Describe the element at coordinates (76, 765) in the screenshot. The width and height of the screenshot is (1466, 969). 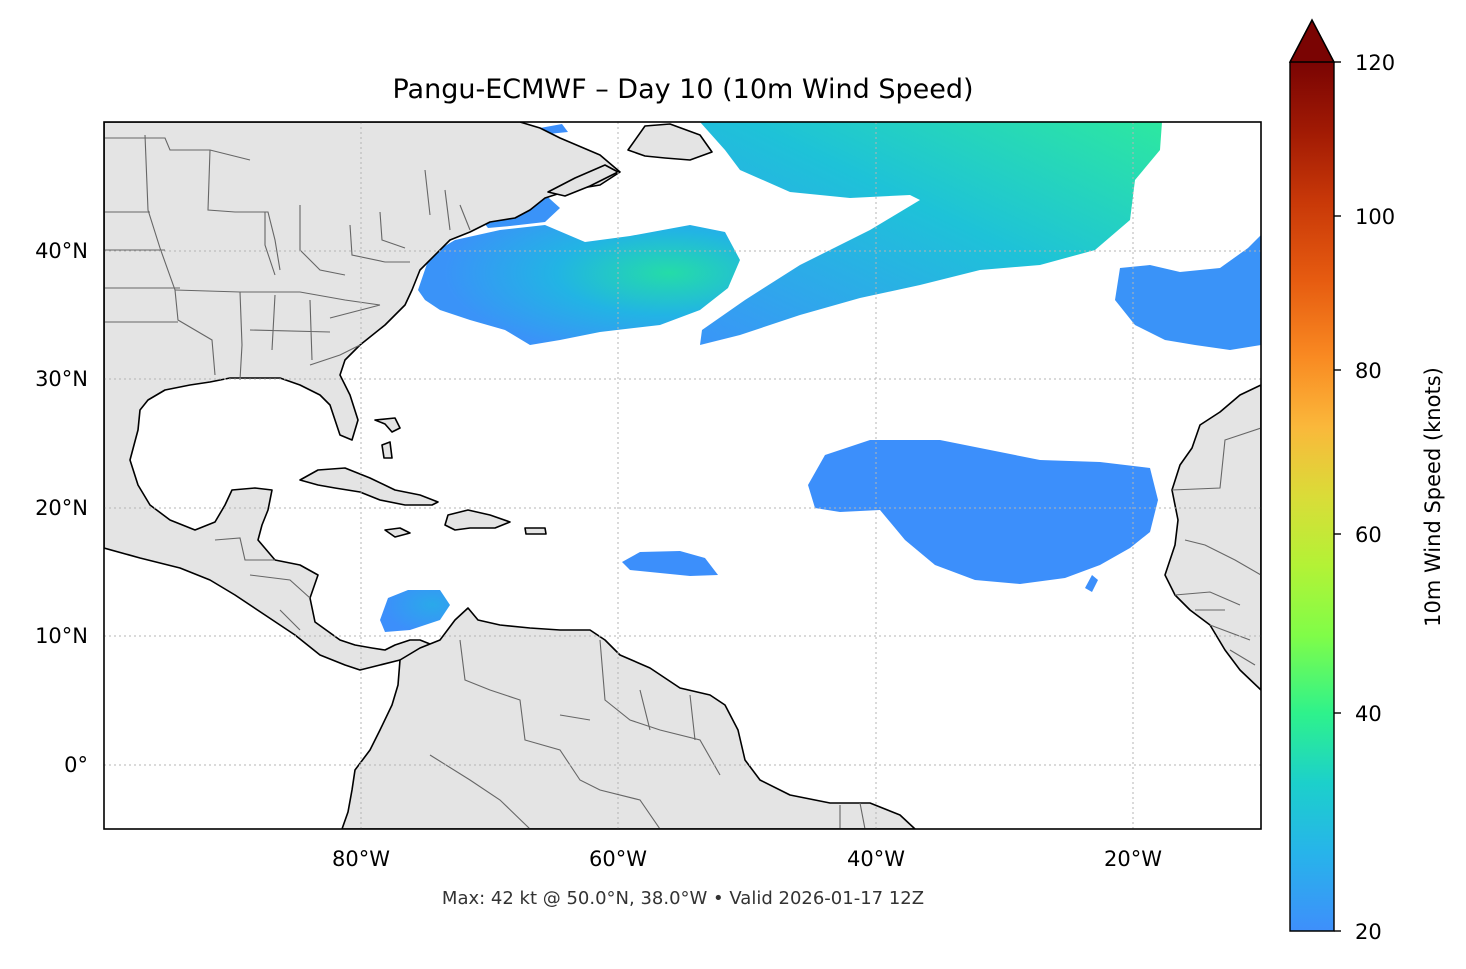
I see `lat-label-0: 0°` at that location.